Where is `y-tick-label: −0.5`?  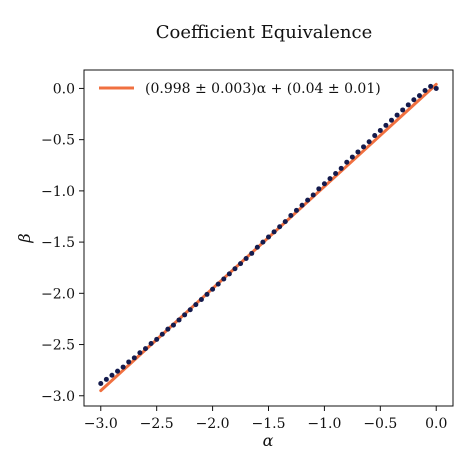
y-tick-label: −0.5 is located at coordinates (58, 141).